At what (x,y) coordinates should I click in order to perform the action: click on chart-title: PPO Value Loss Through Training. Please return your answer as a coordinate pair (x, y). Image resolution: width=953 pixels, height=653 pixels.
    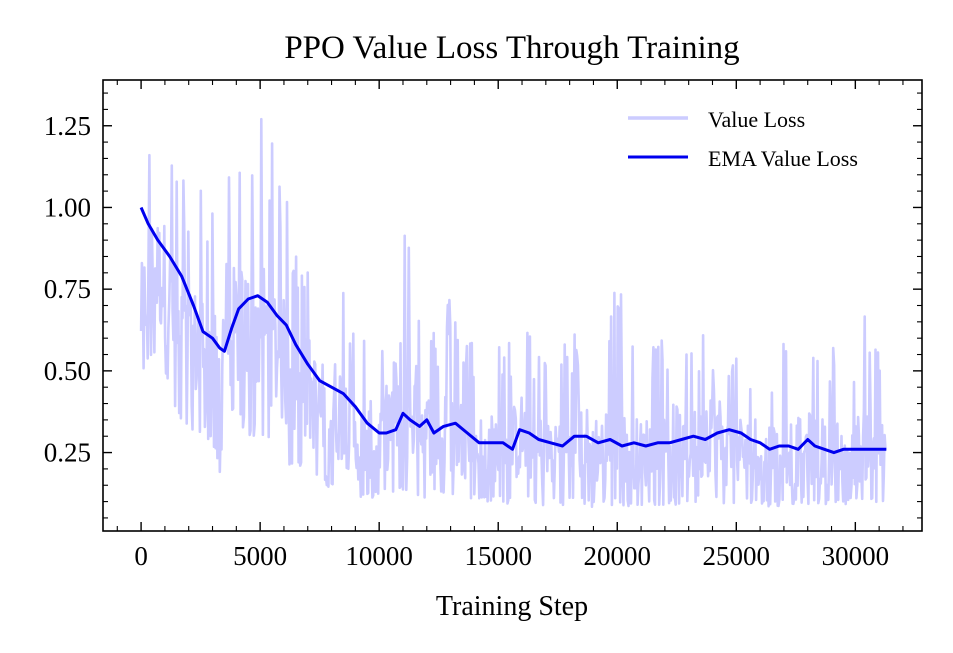
    Looking at the image, I should click on (511, 48).